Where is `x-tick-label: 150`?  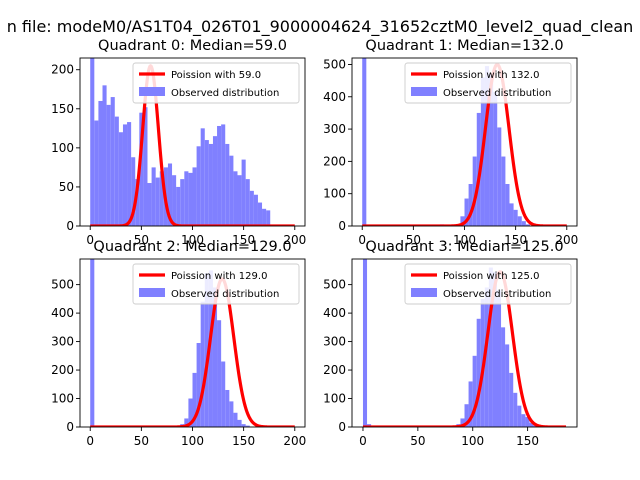
x-tick-label: 150 is located at coordinates (515, 240).